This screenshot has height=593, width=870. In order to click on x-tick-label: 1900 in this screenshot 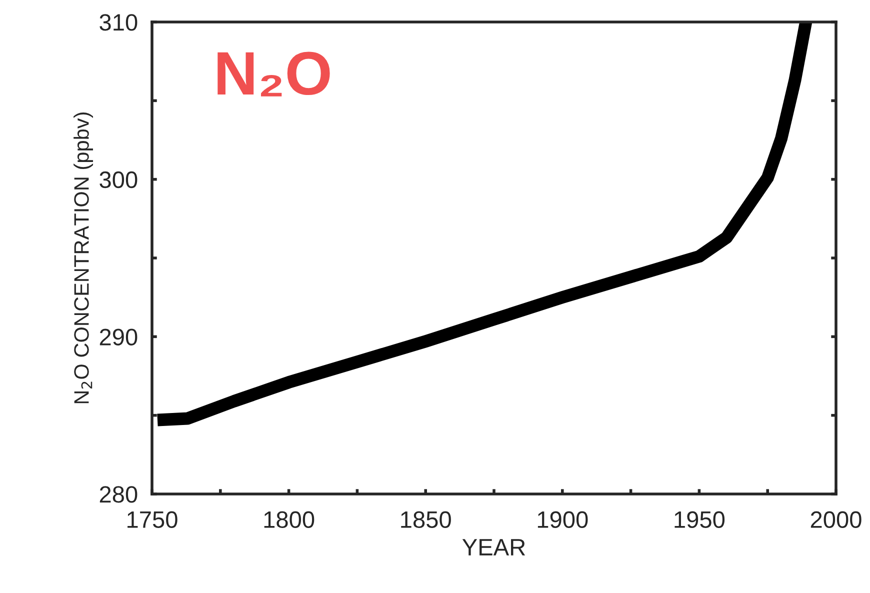, I will do `click(563, 519)`.